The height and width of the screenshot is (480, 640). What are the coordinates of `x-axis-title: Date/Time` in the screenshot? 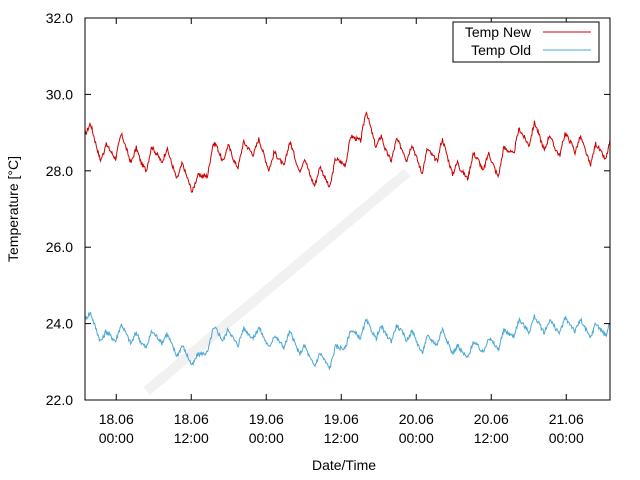 It's located at (344, 465).